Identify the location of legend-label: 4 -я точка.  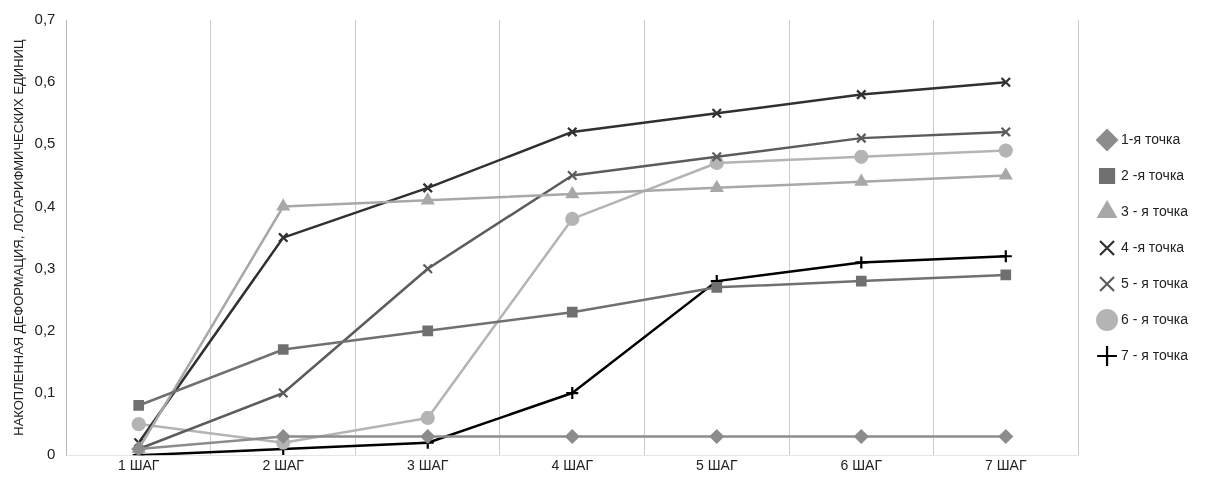
(1153, 246).